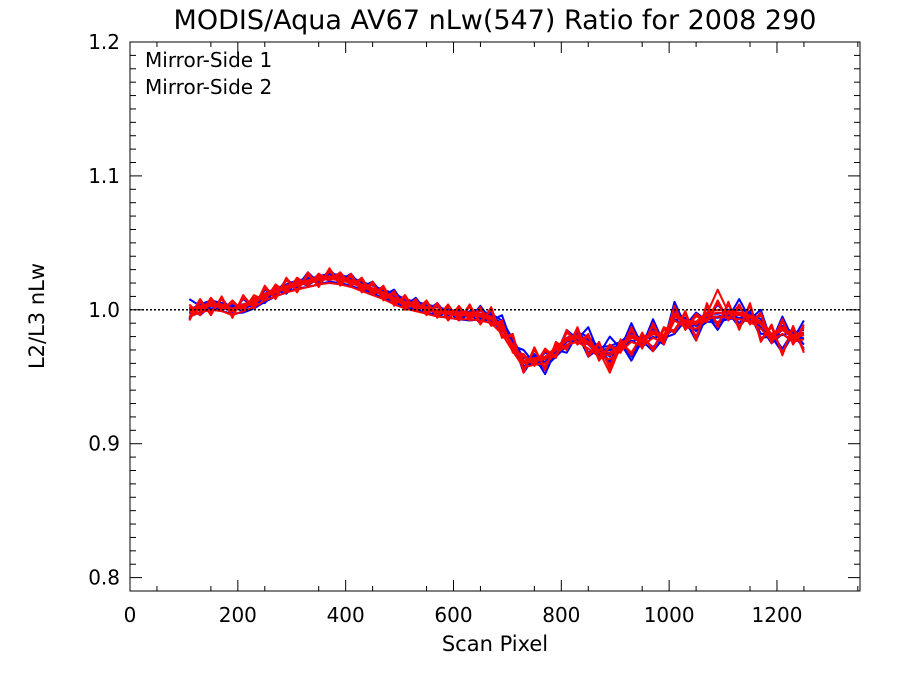 This screenshot has height=675, width=900. What do you see at coordinates (130, 615) in the screenshot?
I see `x-tick-label: 0` at bounding box center [130, 615].